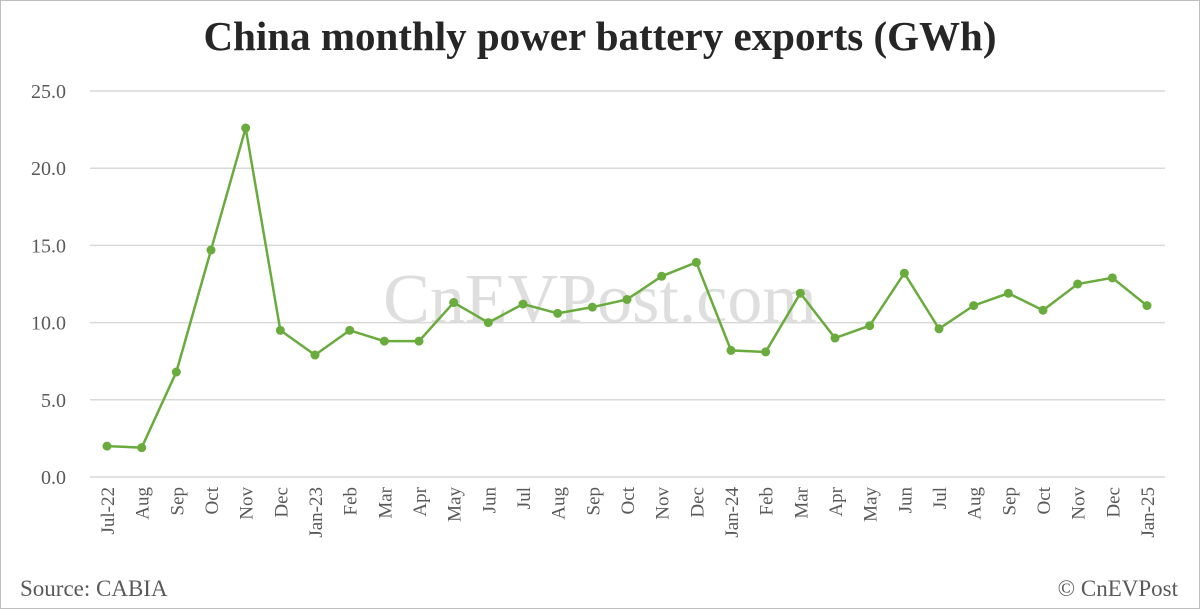  What do you see at coordinates (94, 588) in the screenshot?
I see `source-note: Source: CABIA` at bounding box center [94, 588].